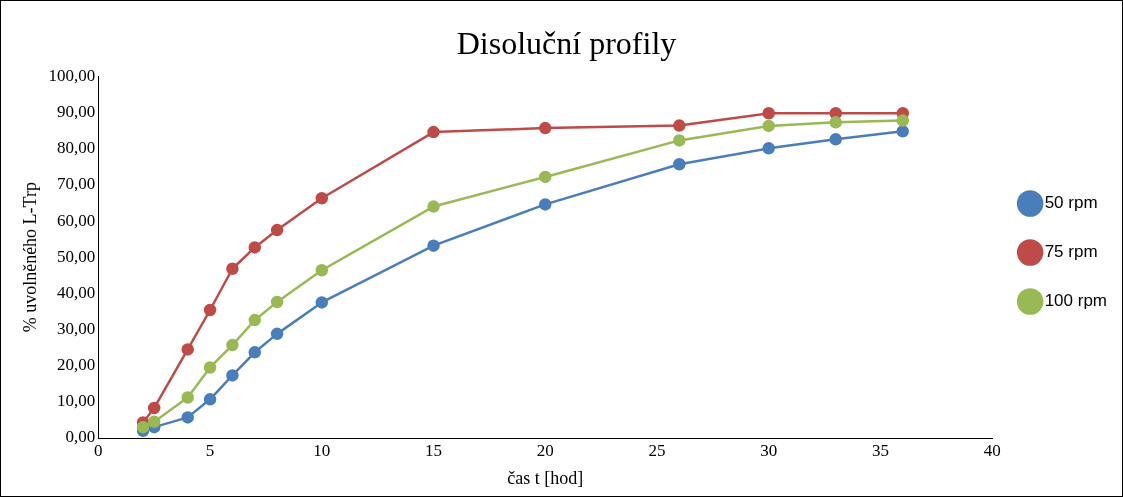 This screenshot has width=1123, height=497. I want to click on x-tick-label: 0, so click(98, 450).